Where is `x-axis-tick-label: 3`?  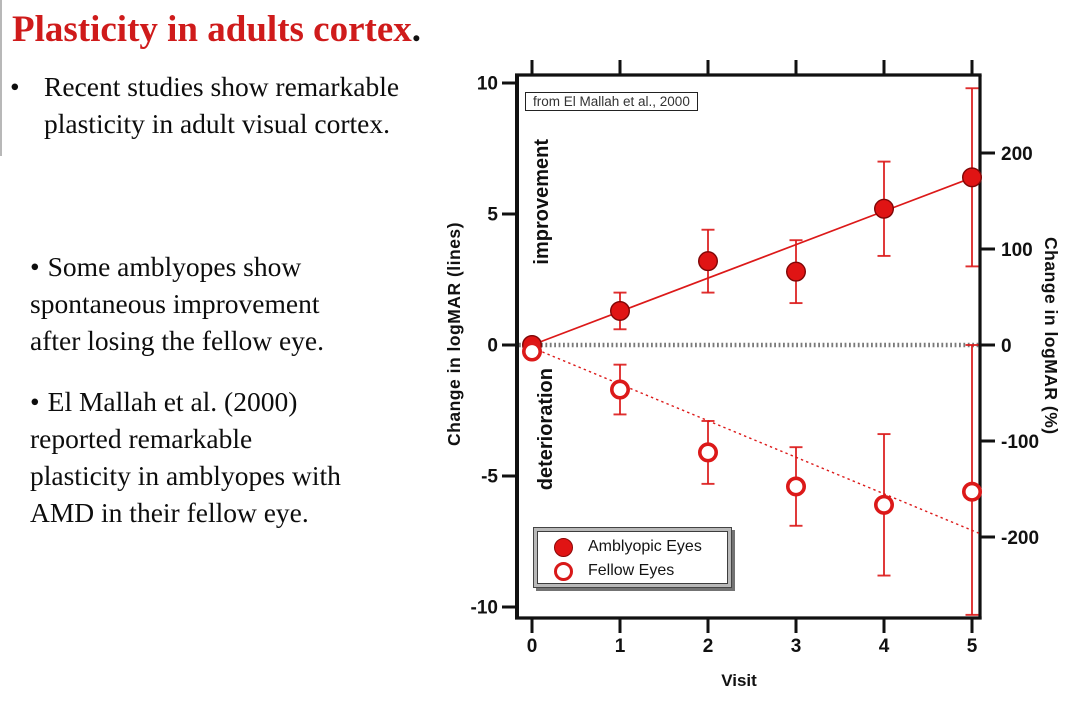 x-axis-tick-label: 3 is located at coordinates (796, 646).